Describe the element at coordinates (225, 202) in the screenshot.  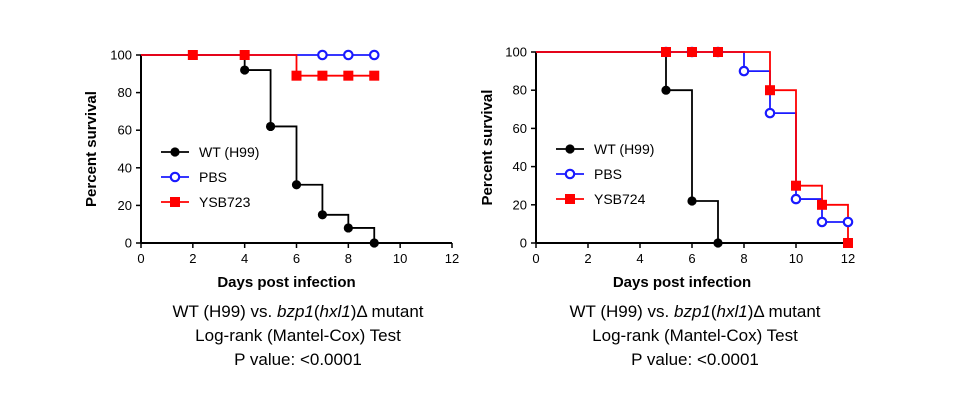
I see `legend-label: YSB723` at that location.